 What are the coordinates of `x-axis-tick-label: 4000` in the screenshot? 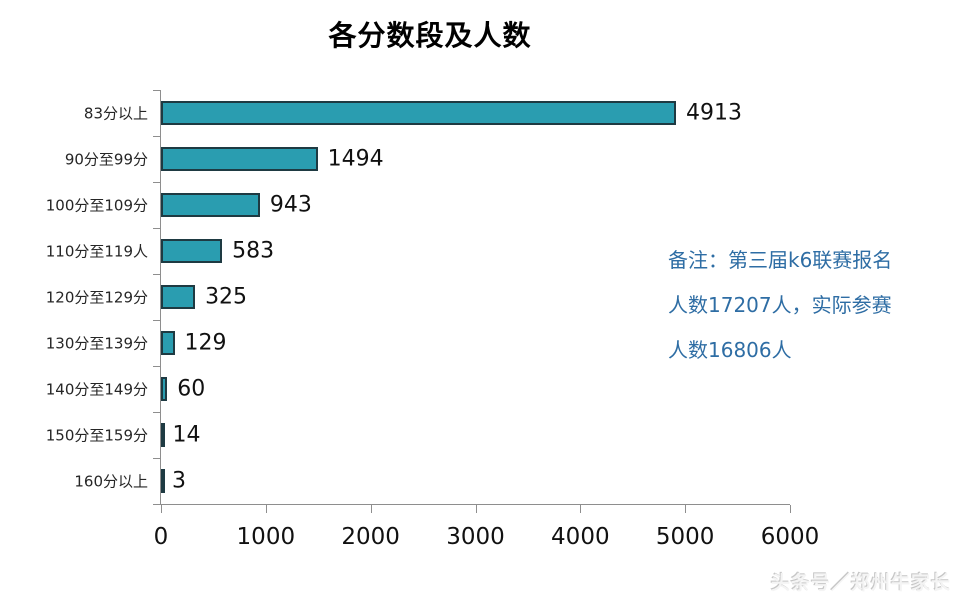 It's located at (580, 537).